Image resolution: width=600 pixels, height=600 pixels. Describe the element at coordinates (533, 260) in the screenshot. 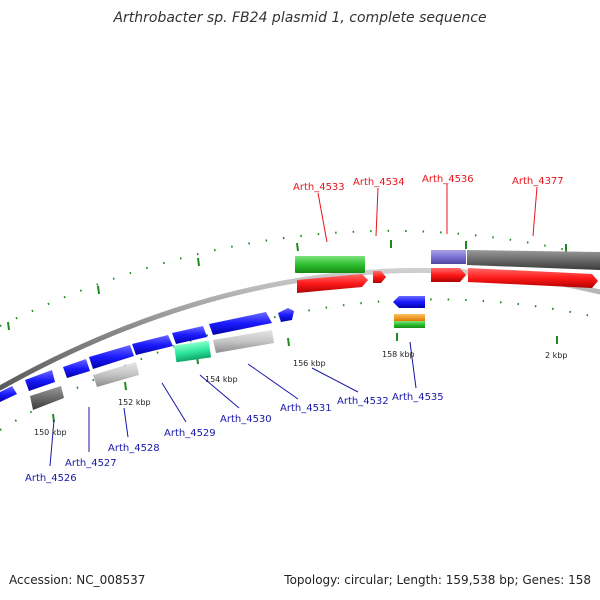

I see `feature-darkgrey-arth4377` at that location.